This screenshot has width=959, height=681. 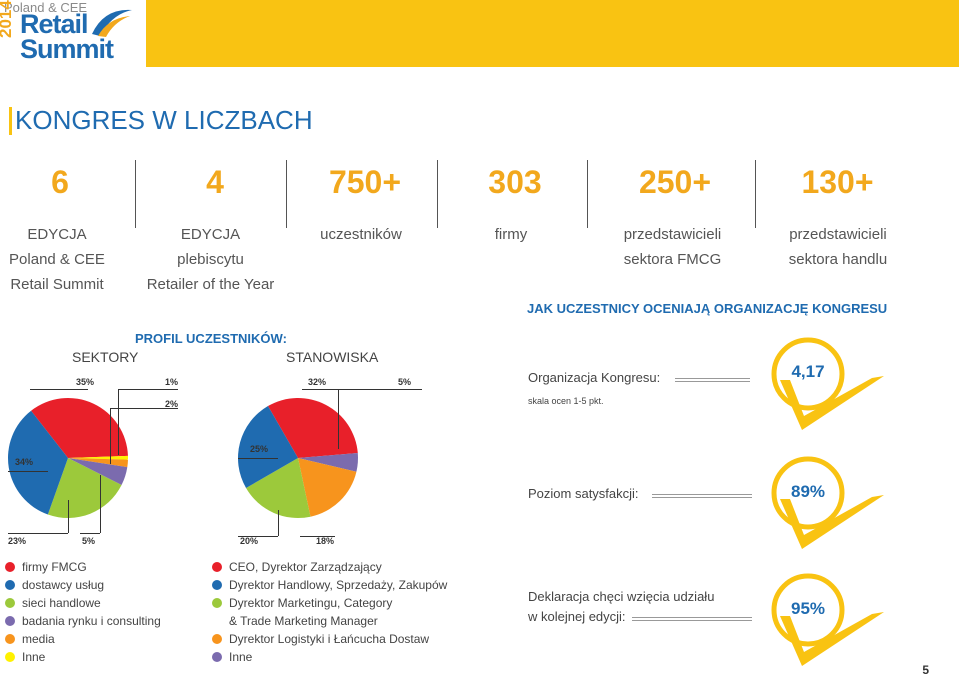 What do you see at coordinates (808, 608) in the screenshot?
I see `declaration-score: 95%` at bounding box center [808, 608].